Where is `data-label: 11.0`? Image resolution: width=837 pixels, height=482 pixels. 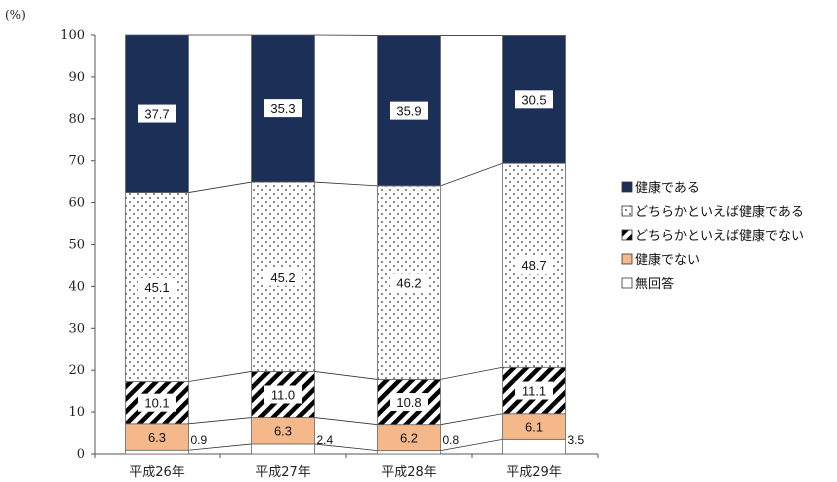 data-label: 11.0 is located at coordinates (283, 395).